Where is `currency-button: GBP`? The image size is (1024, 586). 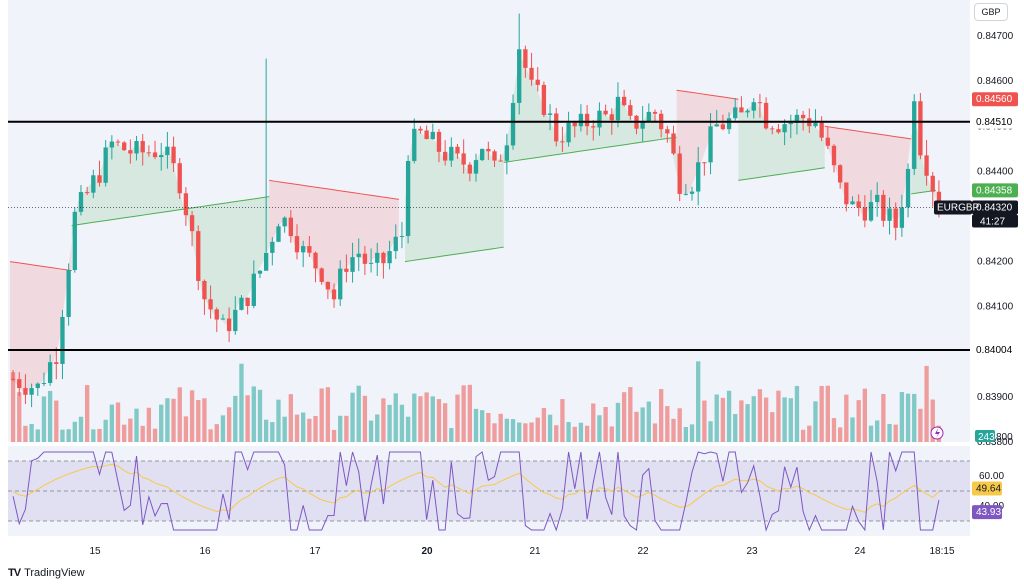
currency-button: GBP is located at coordinates (991, 12).